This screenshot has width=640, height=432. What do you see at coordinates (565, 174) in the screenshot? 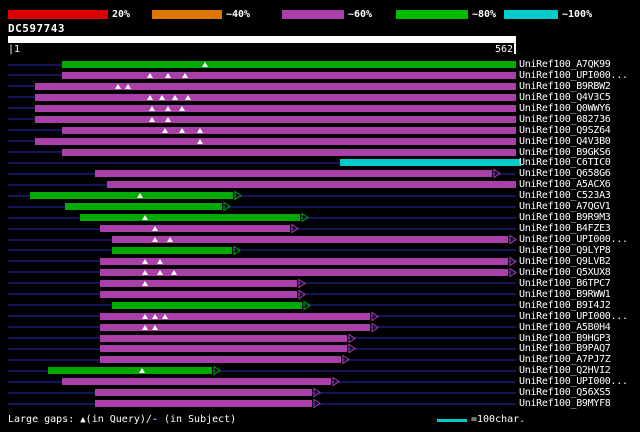
I see `hit-label: UniRef100_Q658G6` at bounding box center [565, 174].